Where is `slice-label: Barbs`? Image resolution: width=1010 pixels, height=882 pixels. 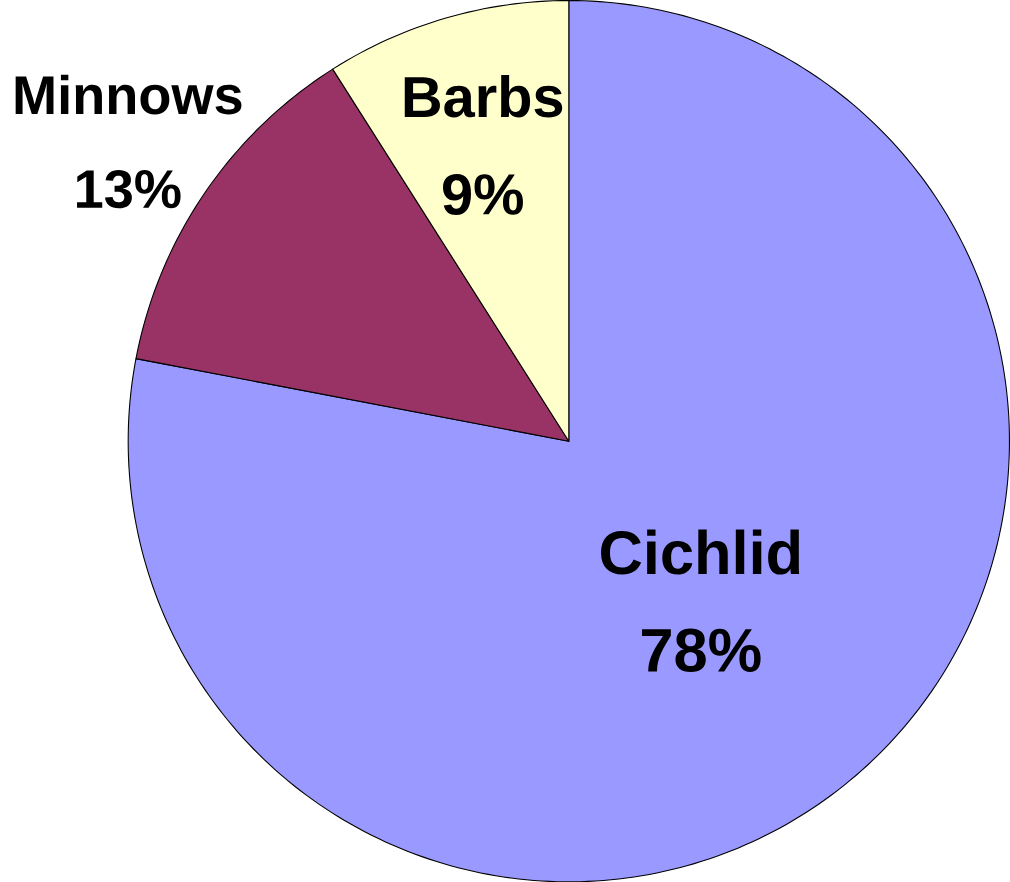 slice-label: Barbs is located at coordinates (483, 96).